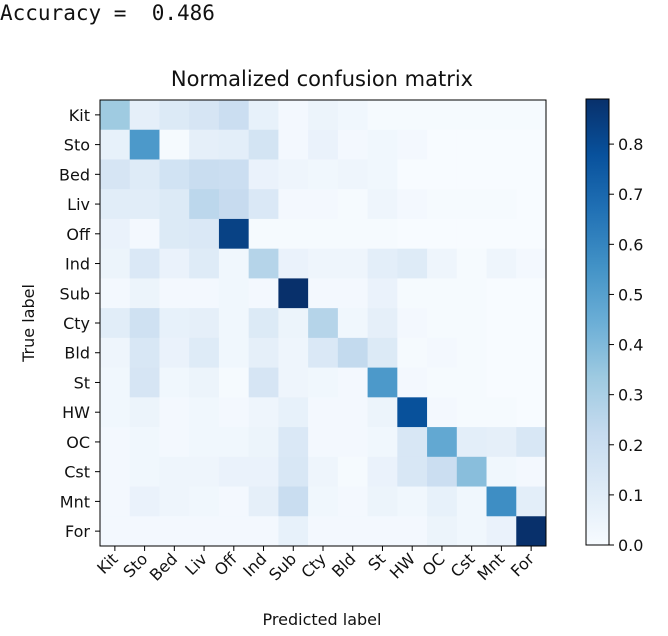  Describe the element at coordinates (82, 382) in the screenshot. I see `y-tick-label: St` at that location.